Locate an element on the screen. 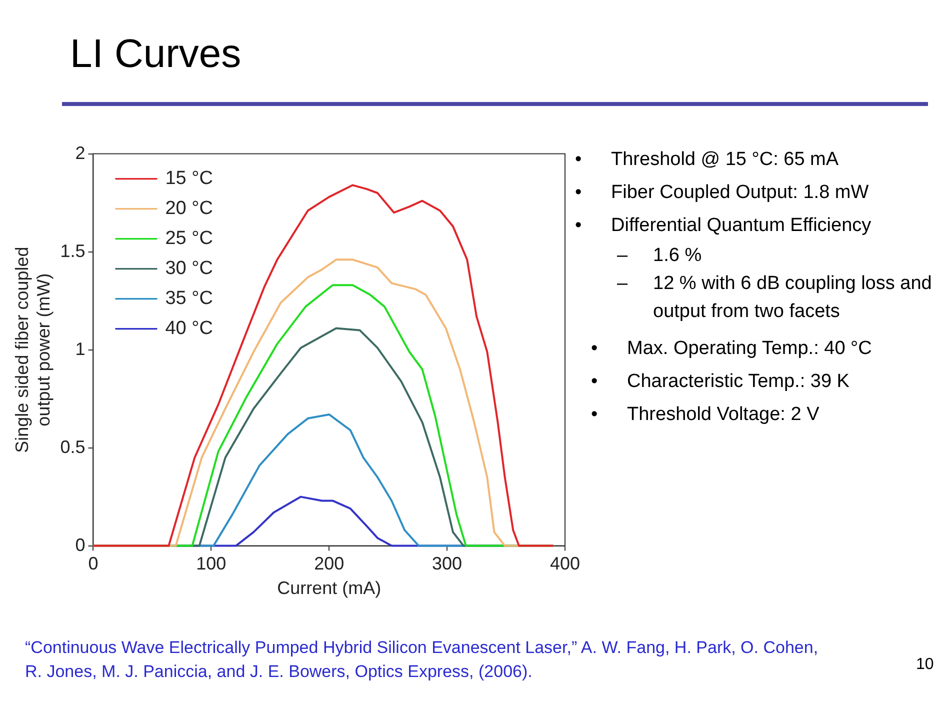 The image size is (940, 705). x-tick-label: 200 is located at coordinates (329, 564).